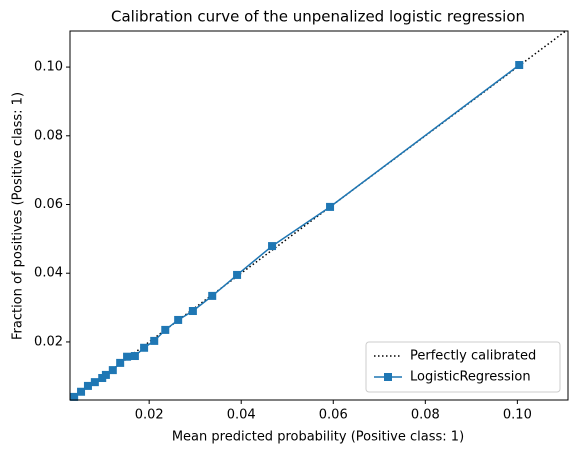  I want to click on x-tick-label: 0.02, so click(149, 415).